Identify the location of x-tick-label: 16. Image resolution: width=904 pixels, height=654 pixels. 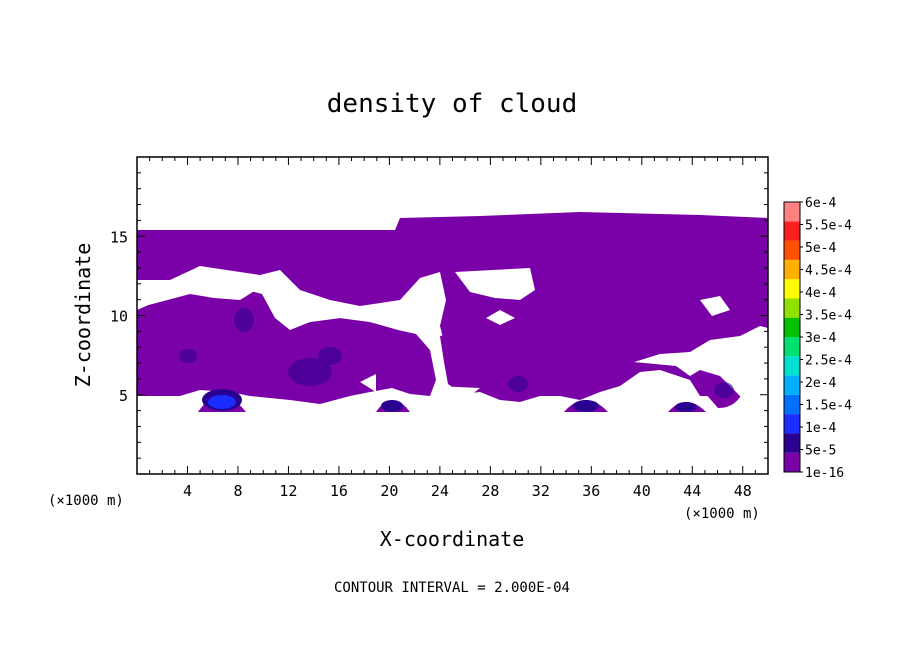
(339, 491).